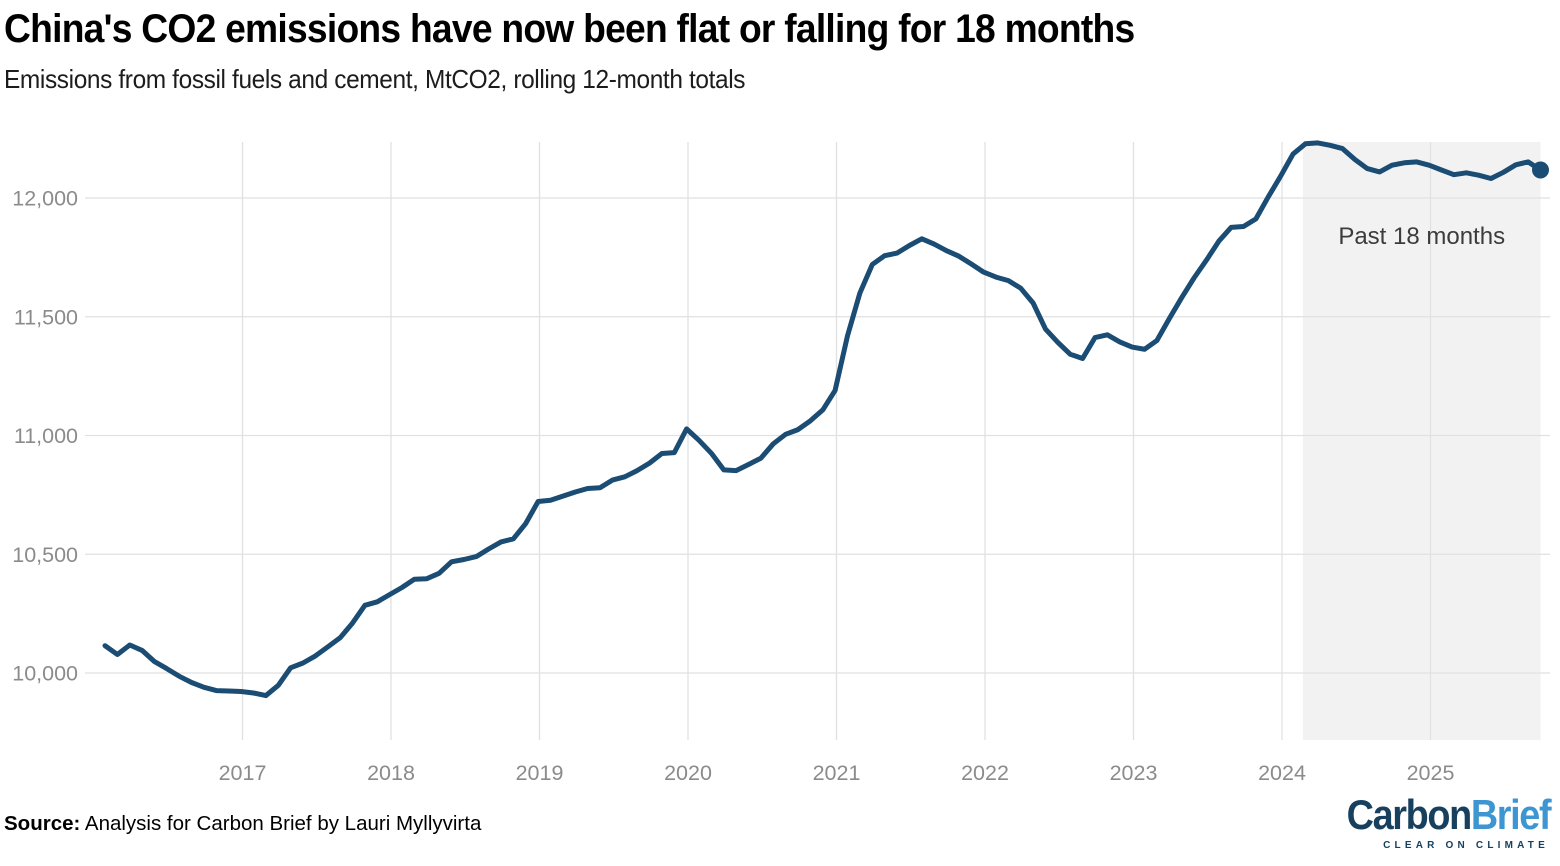 This screenshot has height=866, width=1560. Describe the element at coordinates (688, 773) in the screenshot. I see `x-tick-label: 2020` at that location.